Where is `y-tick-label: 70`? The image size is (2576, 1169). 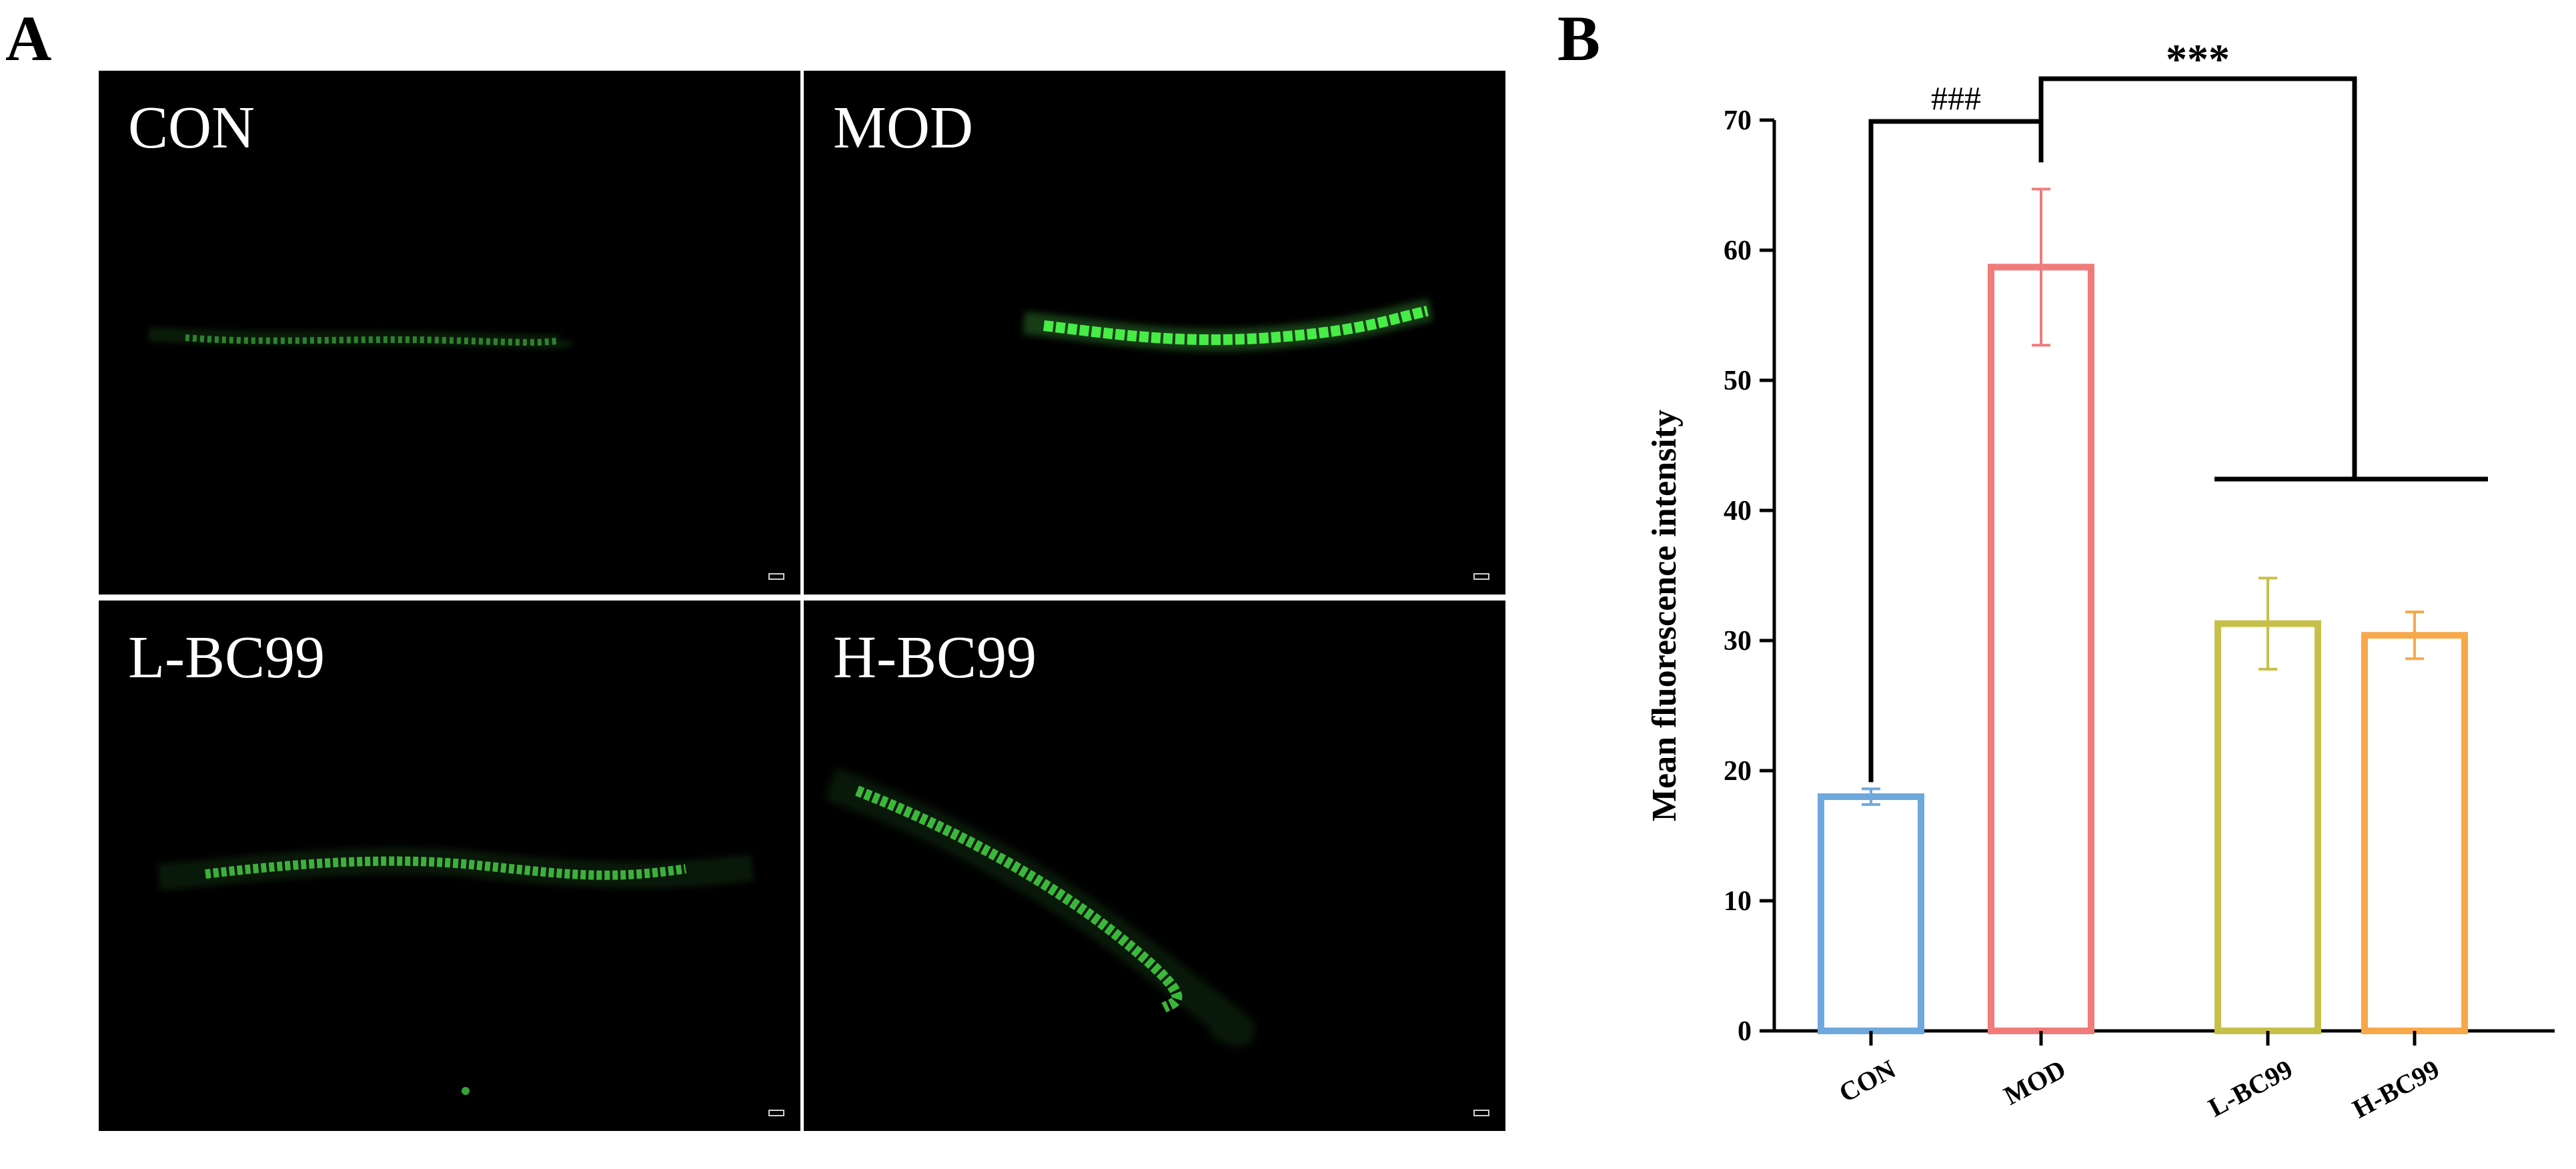 y-tick-label: 70 is located at coordinates (1738, 120).